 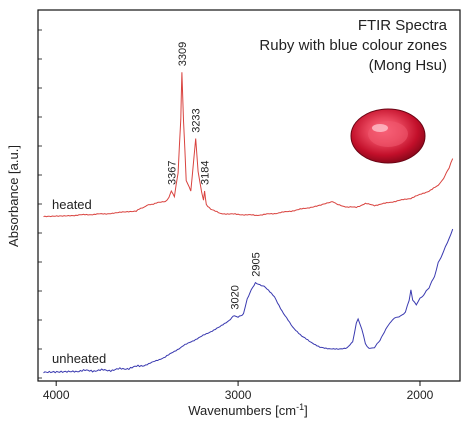 I want to click on title-line-1: FTIR Spectra, so click(x=403, y=25).